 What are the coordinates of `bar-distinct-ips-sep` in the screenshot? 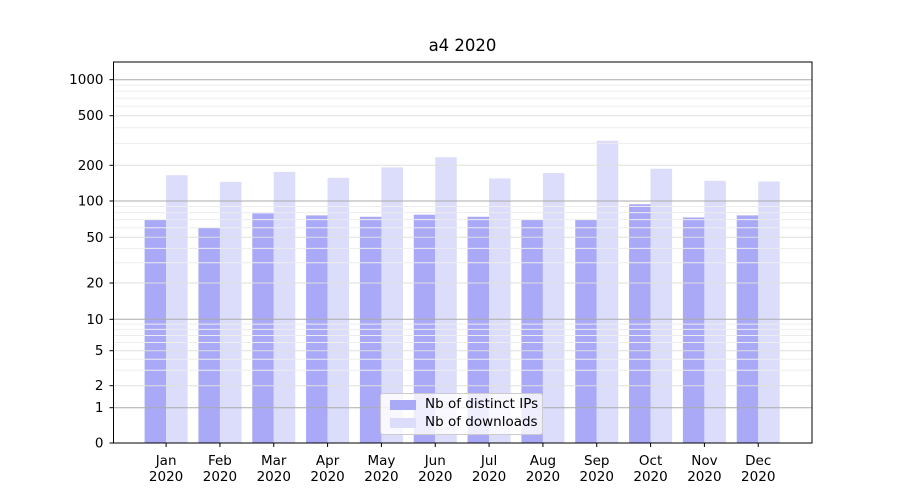 It's located at (586, 331).